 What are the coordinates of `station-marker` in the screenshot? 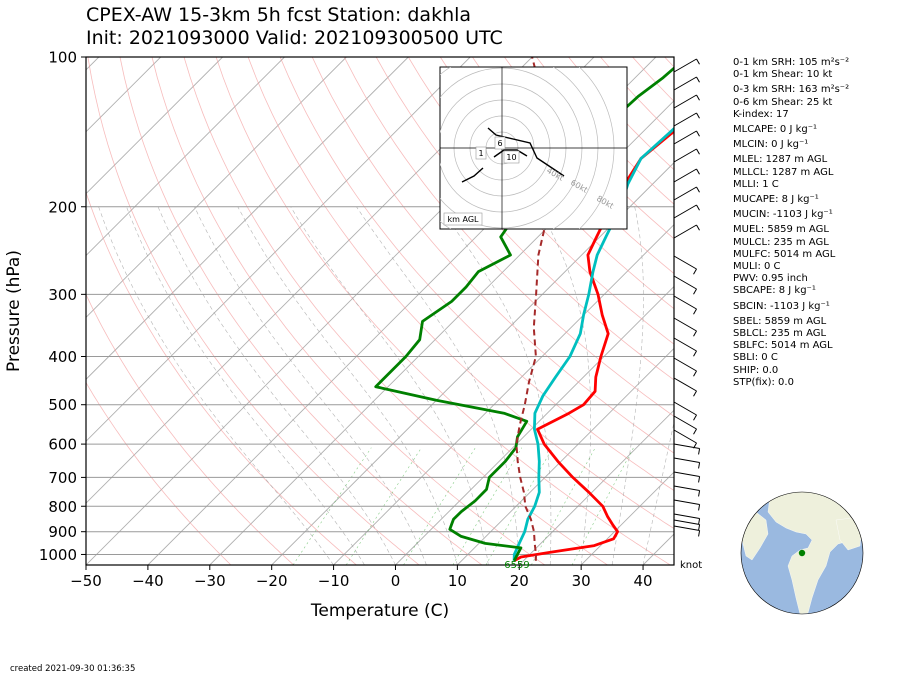 It's located at (802, 553).